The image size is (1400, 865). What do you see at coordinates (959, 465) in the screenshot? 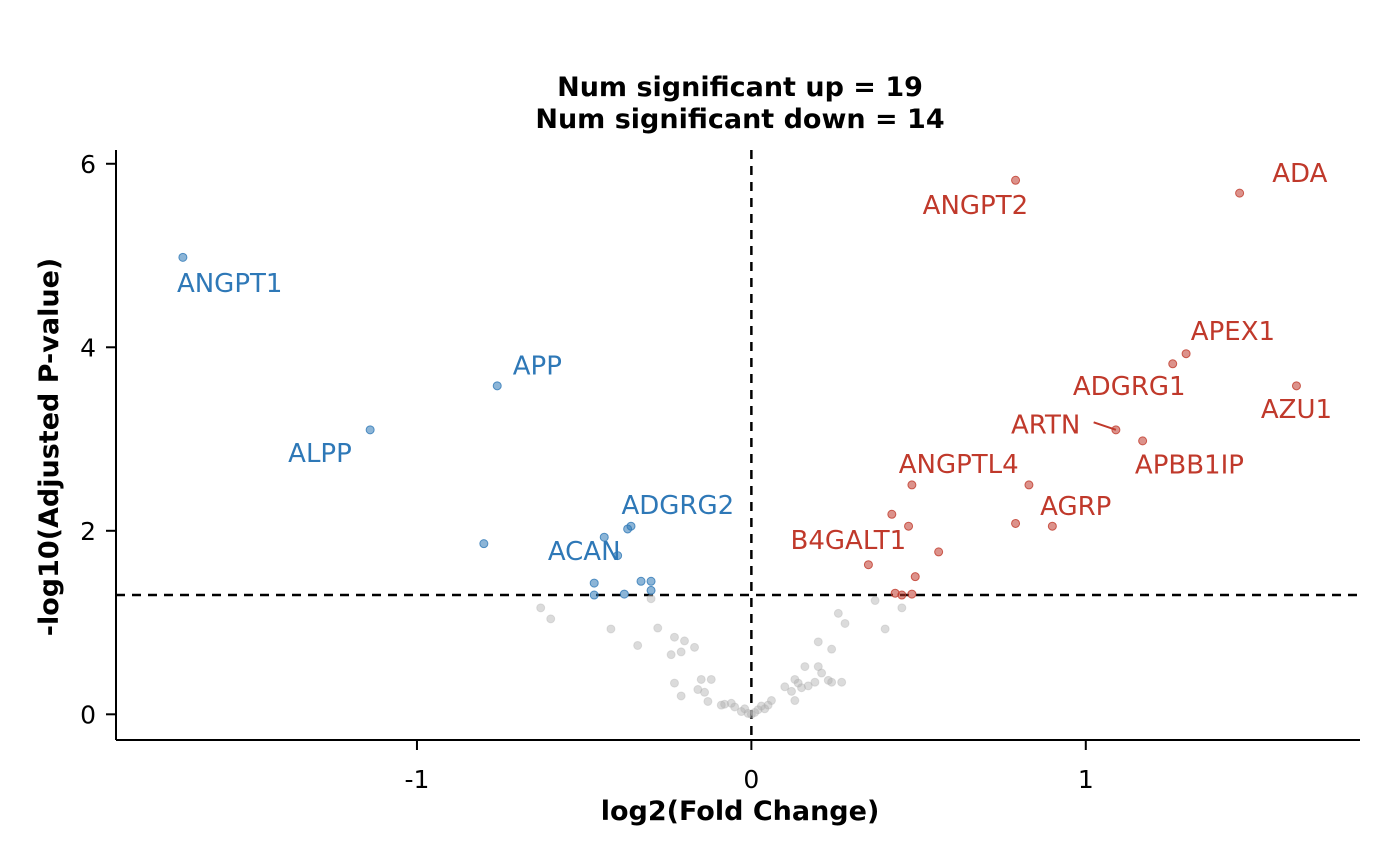
I see `gene-label-angptl4: ANGPTL4` at bounding box center [959, 465].